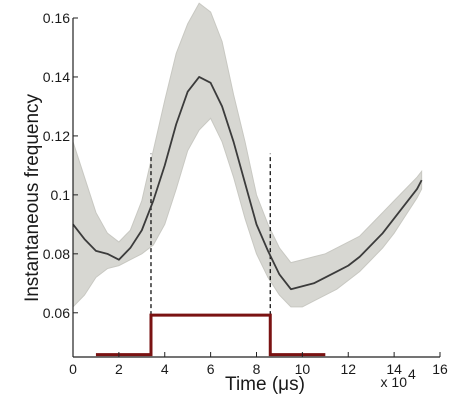  What do you see at coordinates (32, 197) in the screenshot?
I see `y-axis-title: Instantaneous frequency` at bounding box center [32, 197].